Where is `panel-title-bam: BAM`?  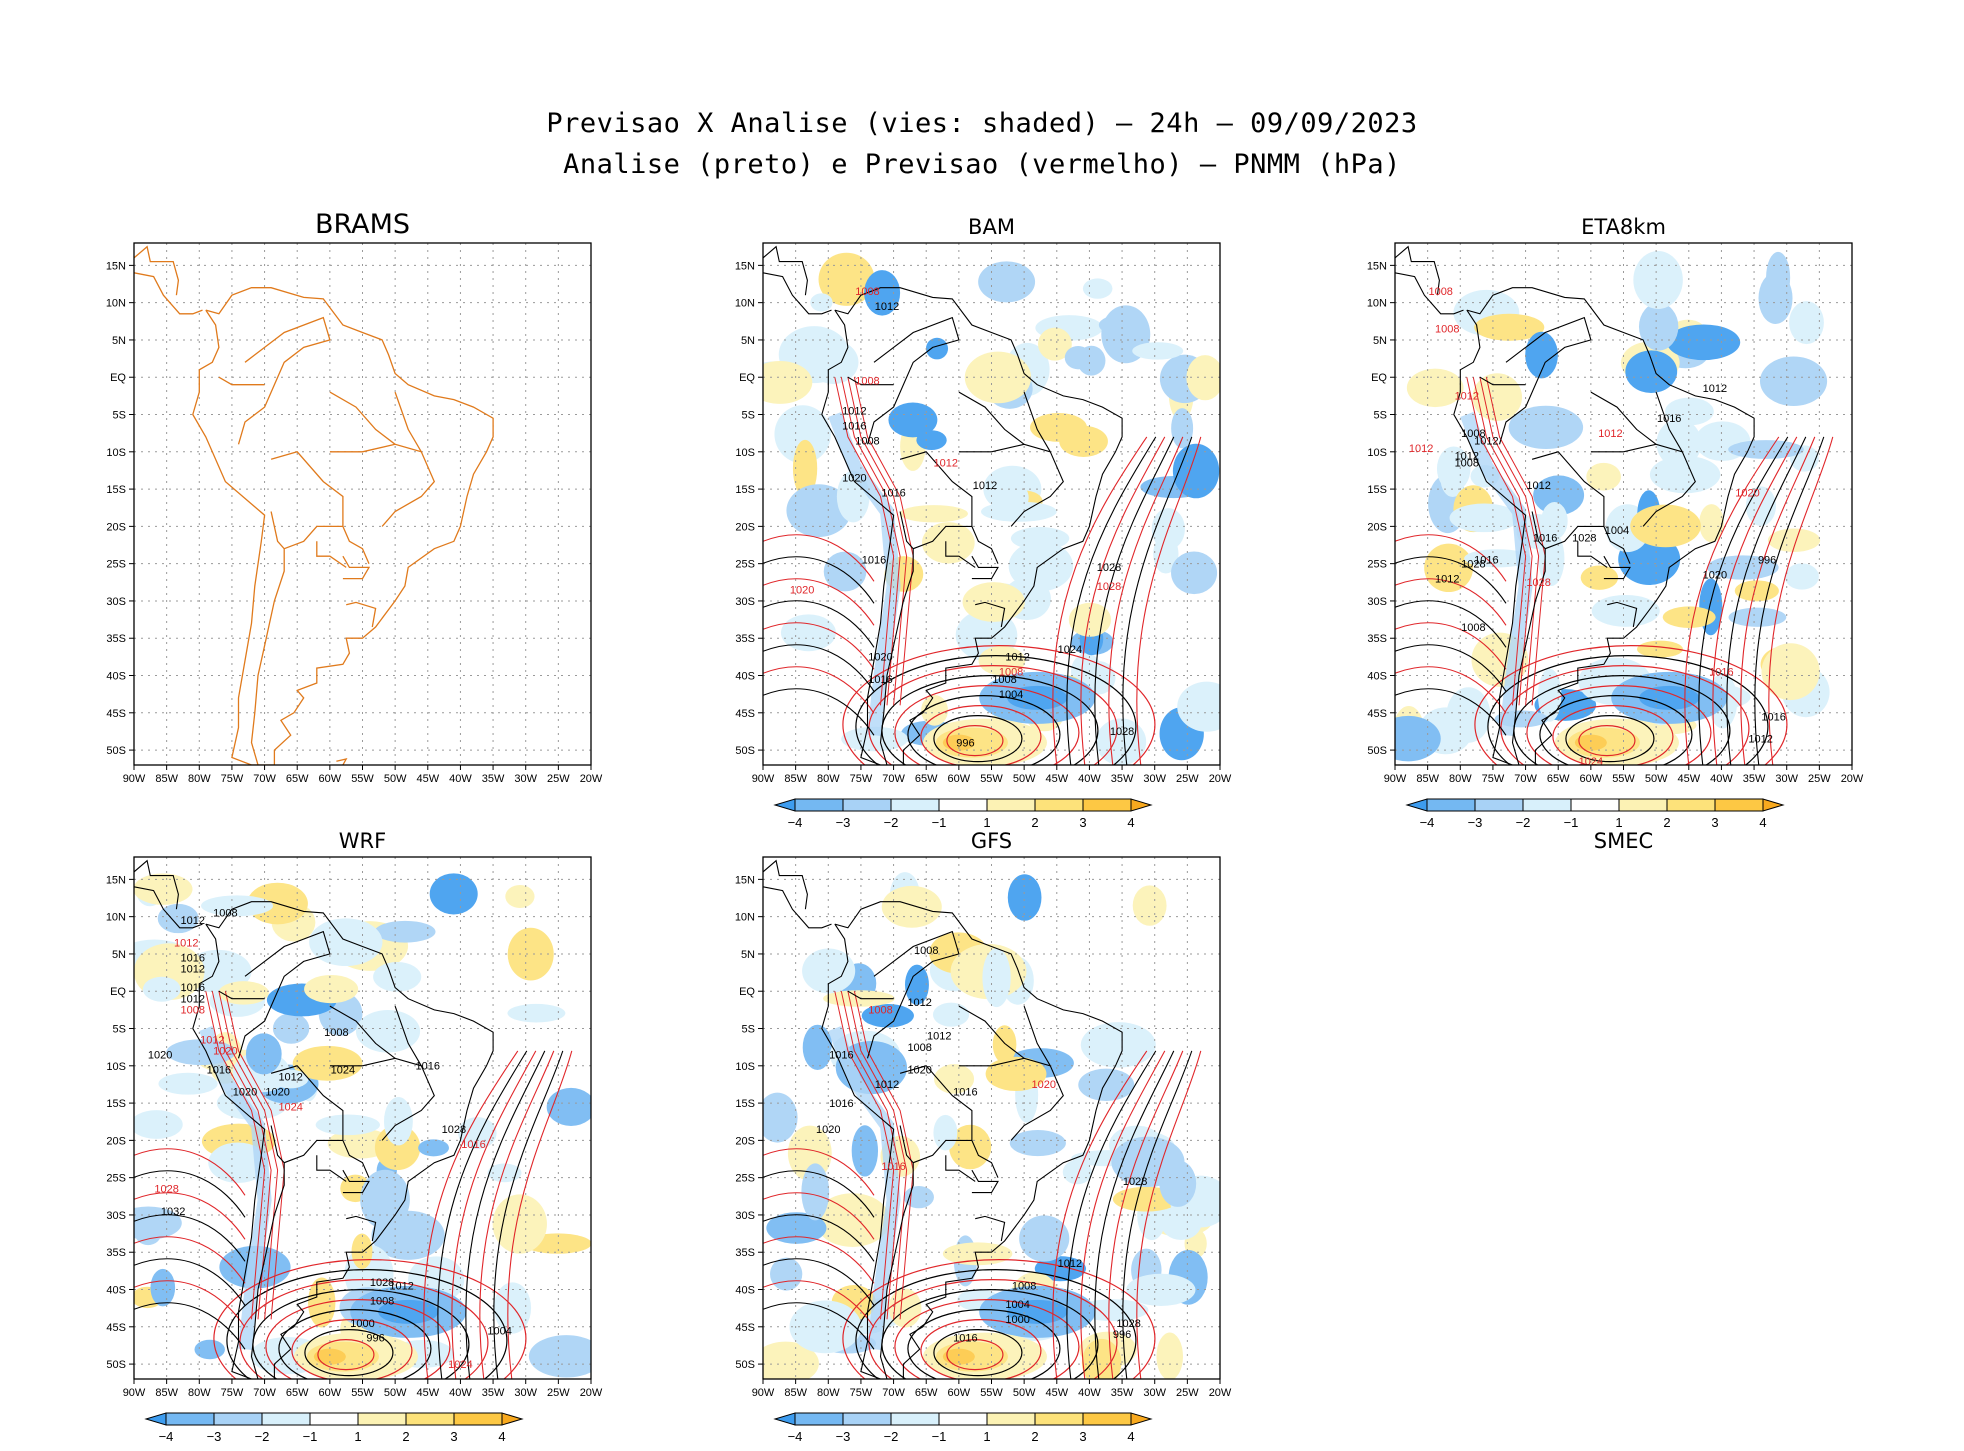 panel-title-bam: BAM is located at coordinates (991, 227).